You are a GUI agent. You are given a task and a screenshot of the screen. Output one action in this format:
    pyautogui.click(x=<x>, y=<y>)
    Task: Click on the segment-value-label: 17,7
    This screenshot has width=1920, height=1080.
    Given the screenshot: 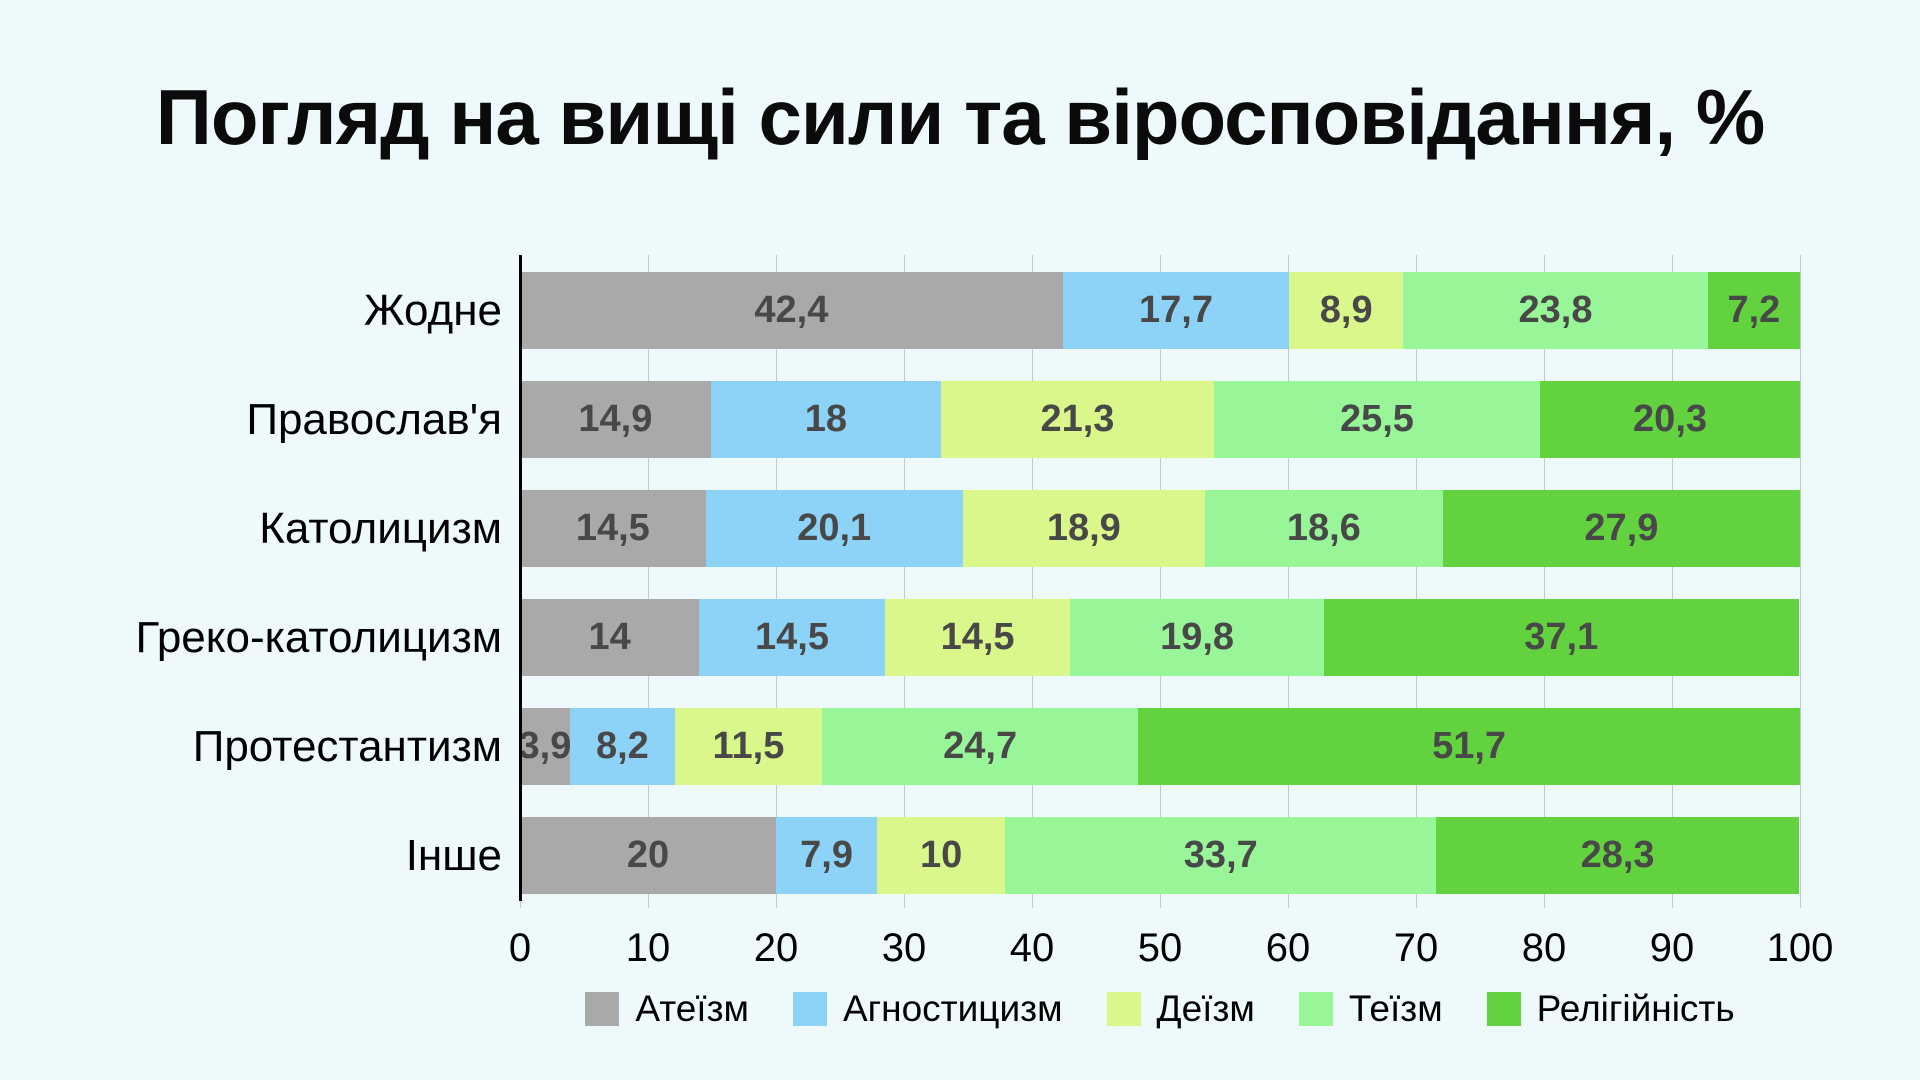 What is the action you would take?
    pyautogui.click(x=1176, y=310)
    